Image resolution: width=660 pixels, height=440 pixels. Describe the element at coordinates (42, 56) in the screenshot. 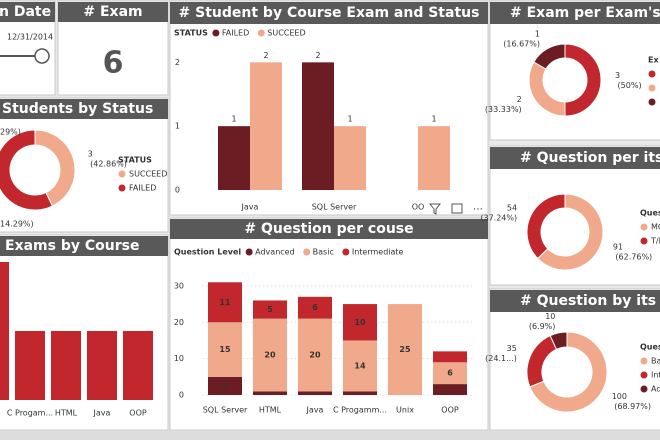

I see `slider-handle` at that location.